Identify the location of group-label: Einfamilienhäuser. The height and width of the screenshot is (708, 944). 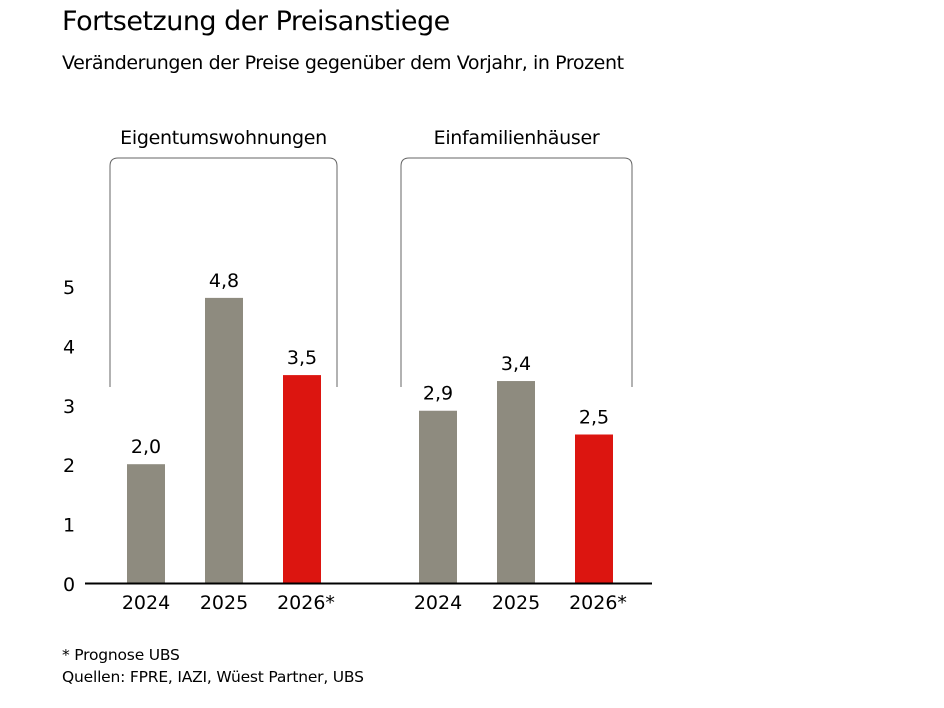
(517, 138).